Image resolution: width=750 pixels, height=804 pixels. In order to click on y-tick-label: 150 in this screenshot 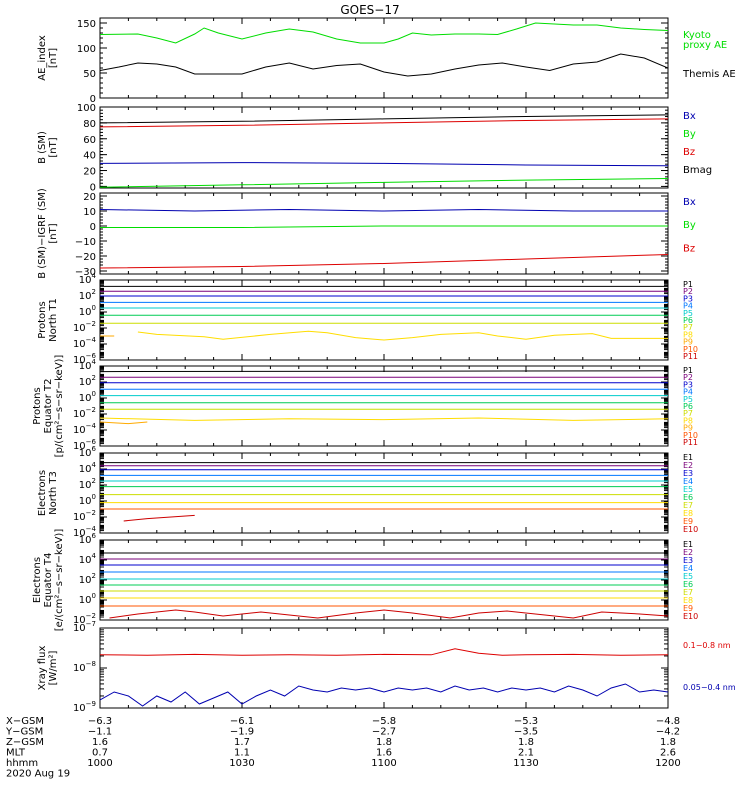, I will do `click(86, 24)`.